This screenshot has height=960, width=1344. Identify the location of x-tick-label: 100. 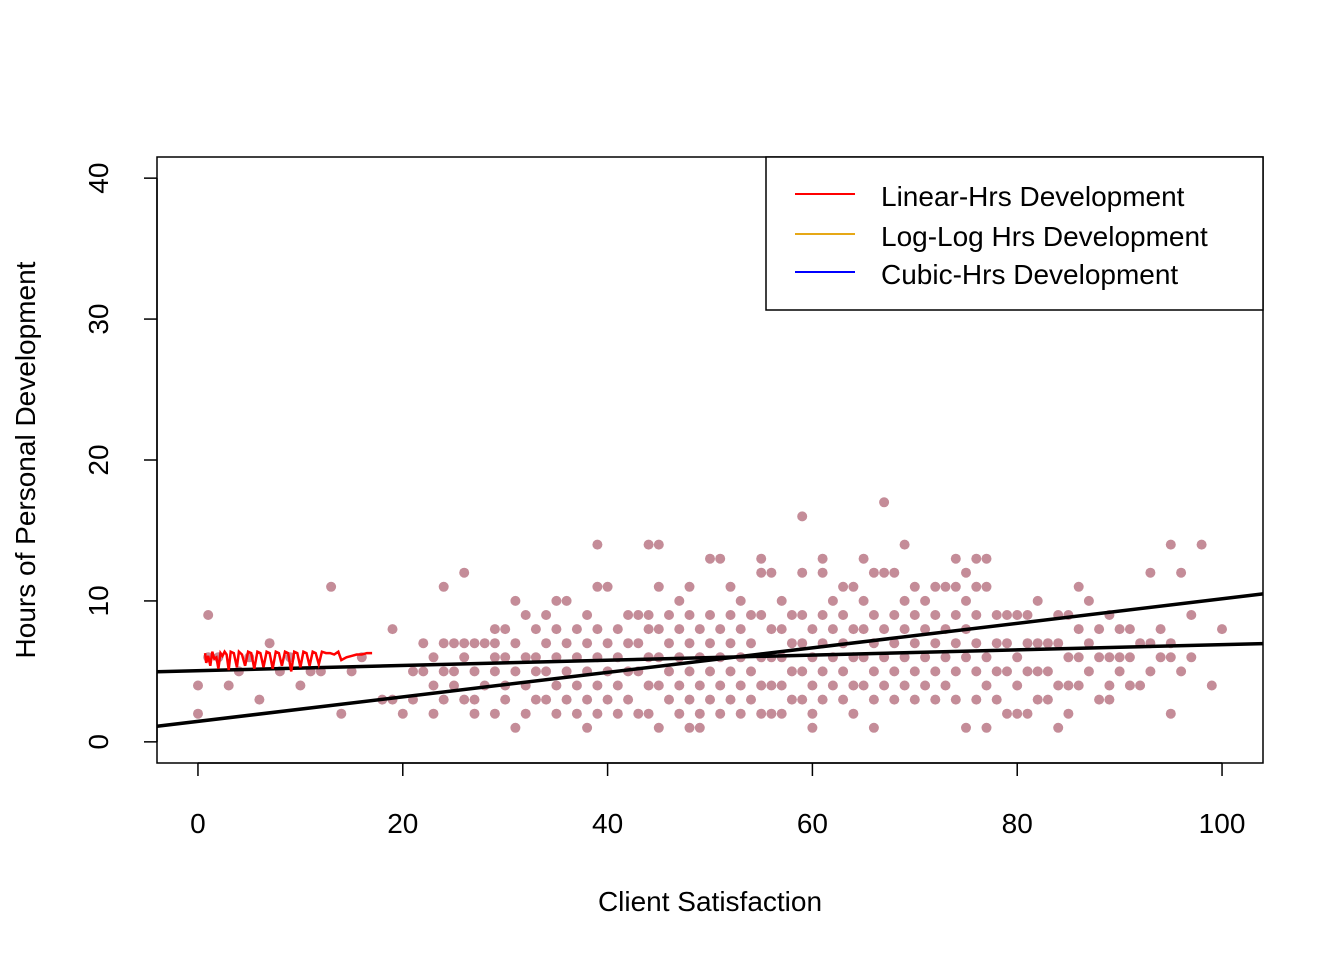
(1222, 823).